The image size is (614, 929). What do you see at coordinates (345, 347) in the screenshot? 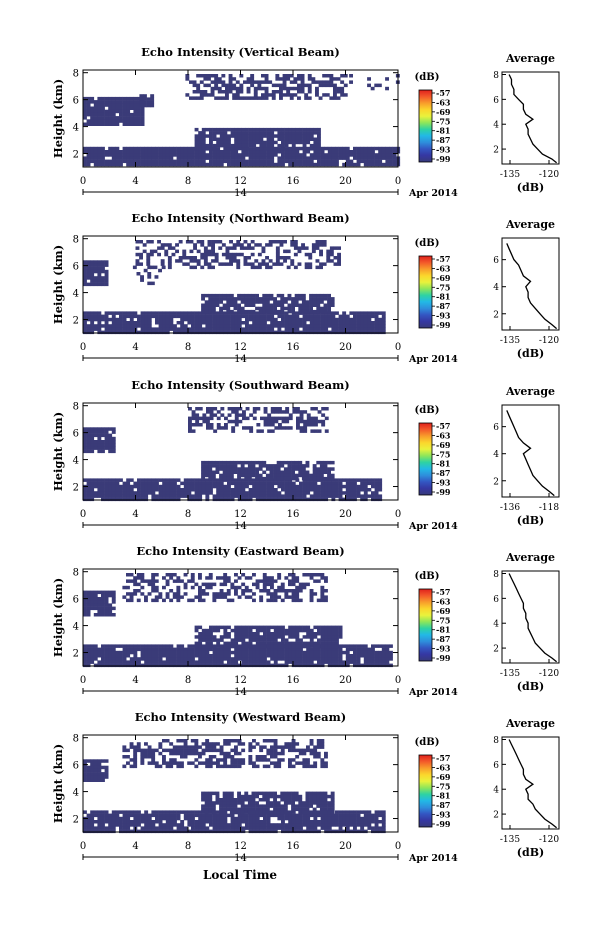
I see `x-tick-label: 20` at bounding box center [345, 347].